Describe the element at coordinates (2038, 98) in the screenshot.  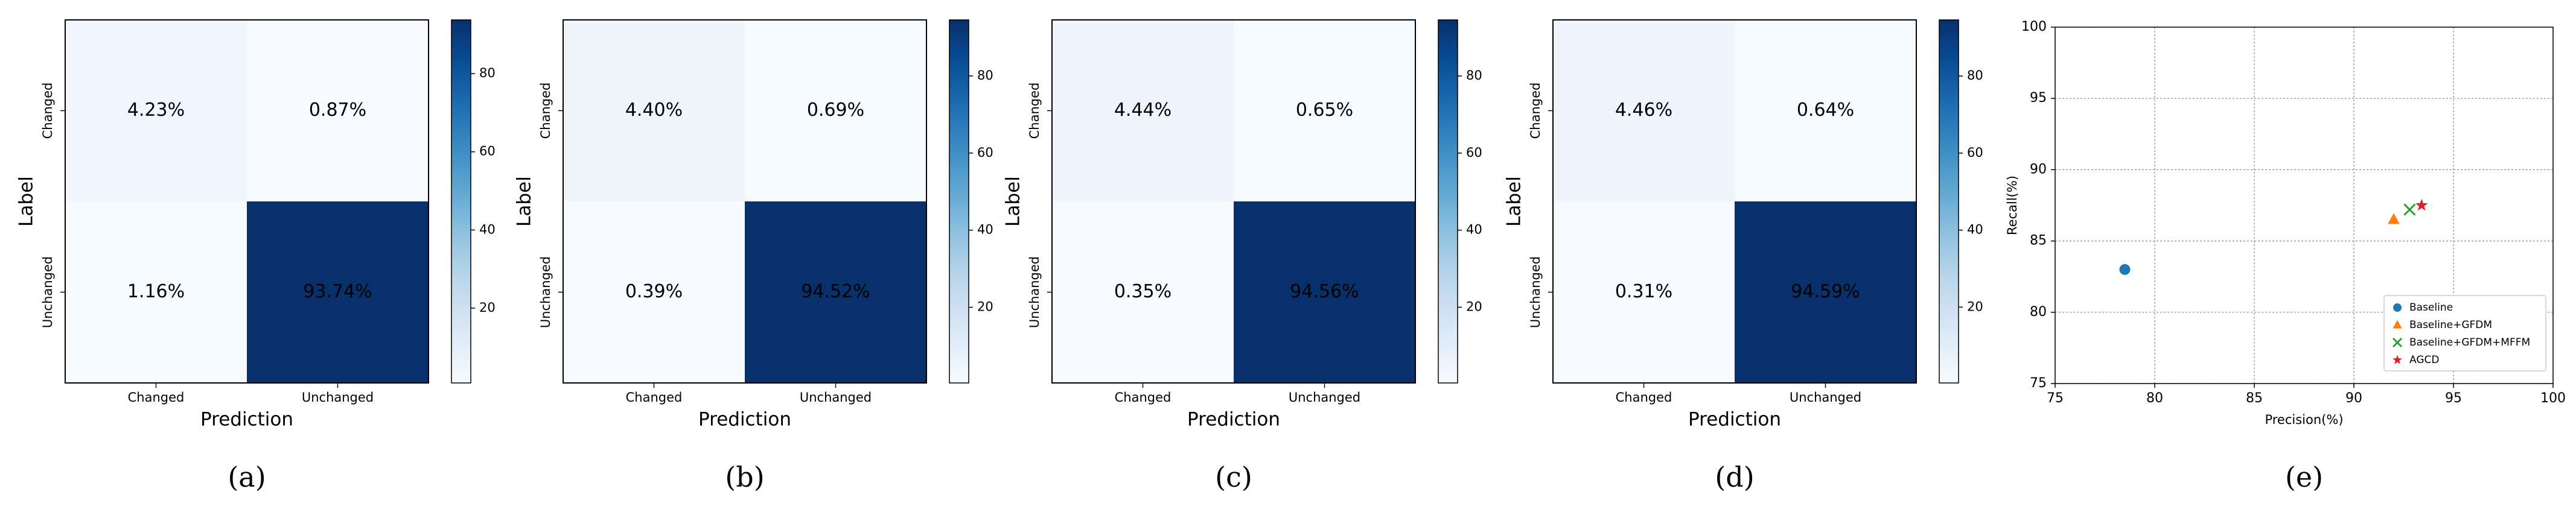
I see `y-tick-label: 95` at that location.